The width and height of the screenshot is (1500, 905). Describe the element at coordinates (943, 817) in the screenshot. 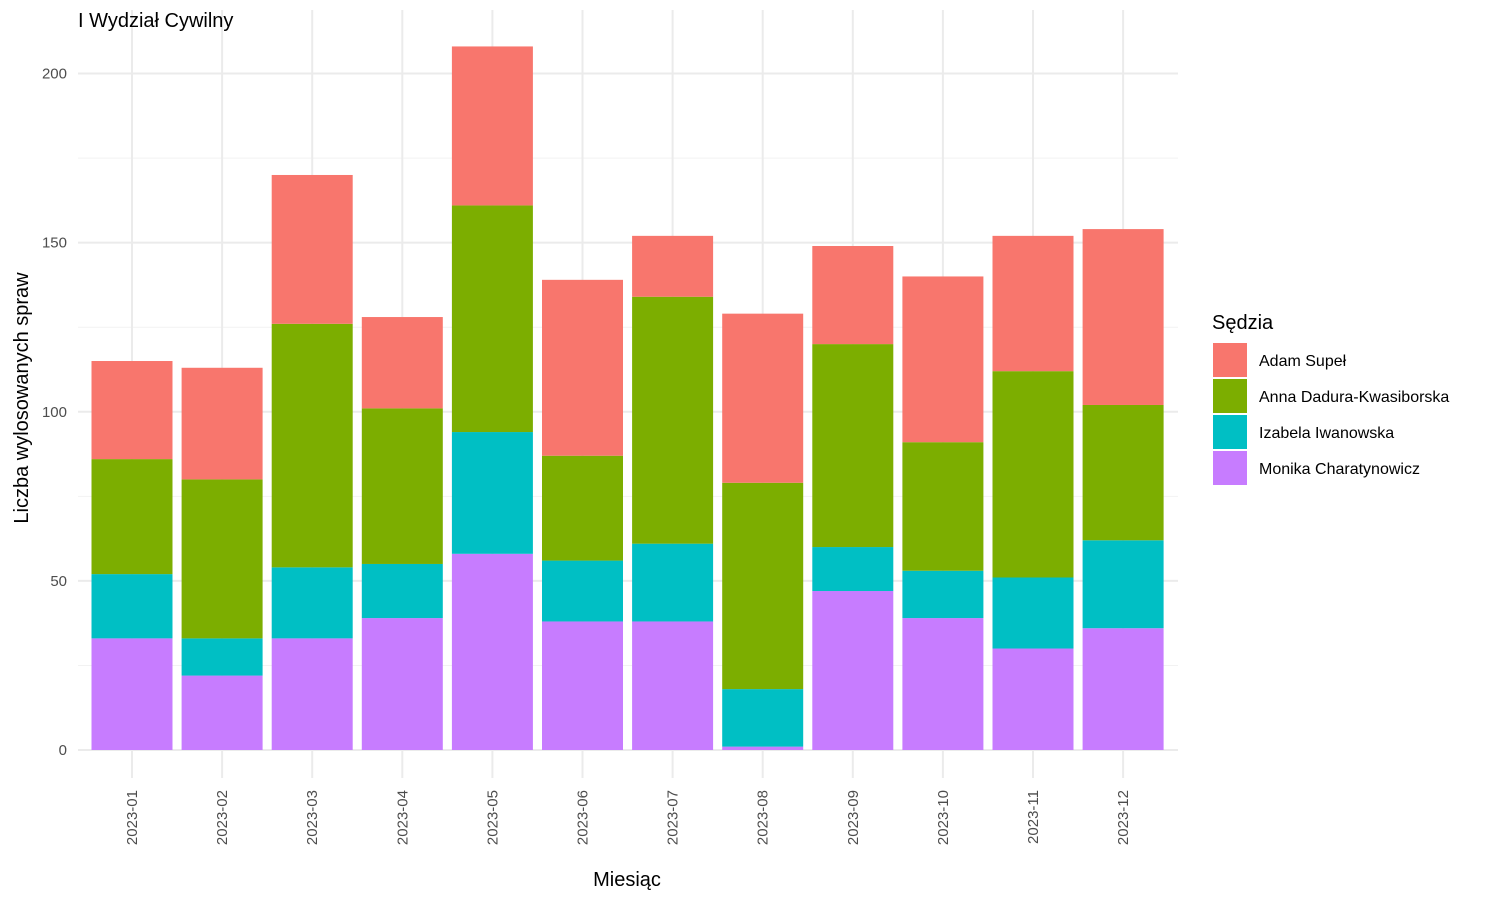

I see `x-tick-label: 2023-10` at that location.